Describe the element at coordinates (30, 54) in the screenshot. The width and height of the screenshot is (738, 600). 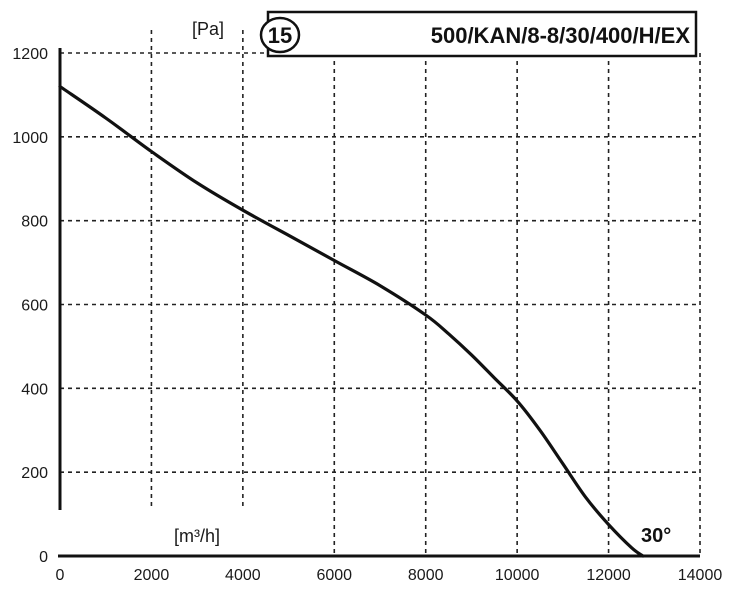
I see `y-tick-label-1200: 1200` at that location.